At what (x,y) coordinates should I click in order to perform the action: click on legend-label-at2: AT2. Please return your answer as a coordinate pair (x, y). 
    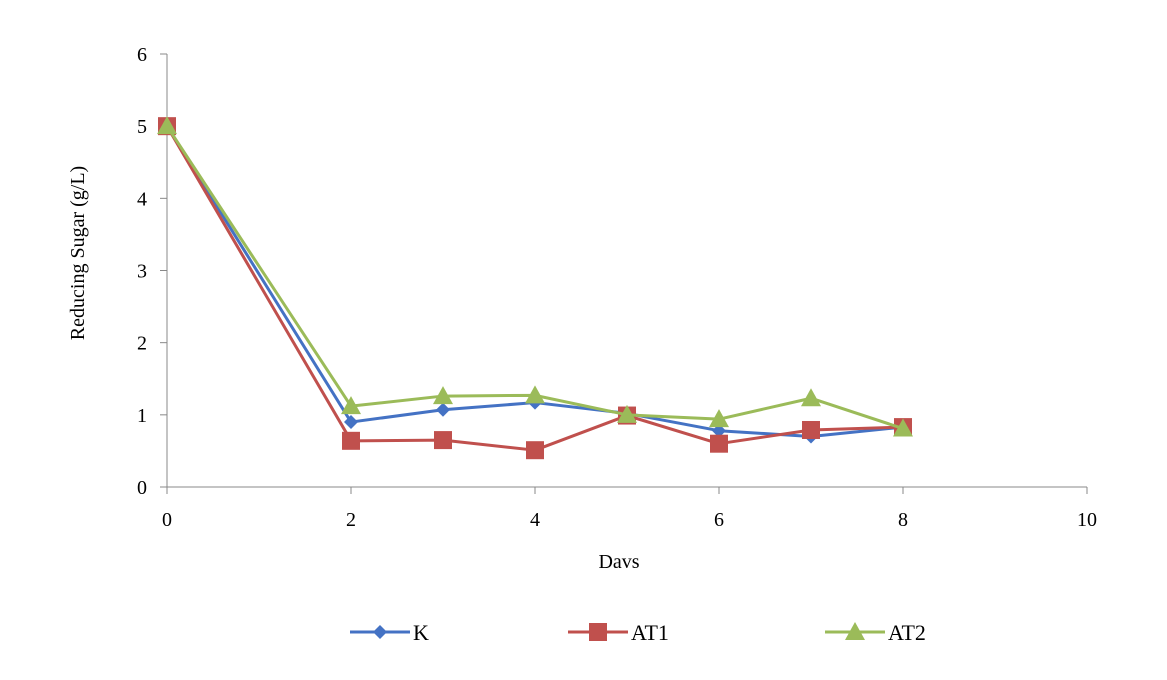
    Looking at the image, I should click on (907, 632).